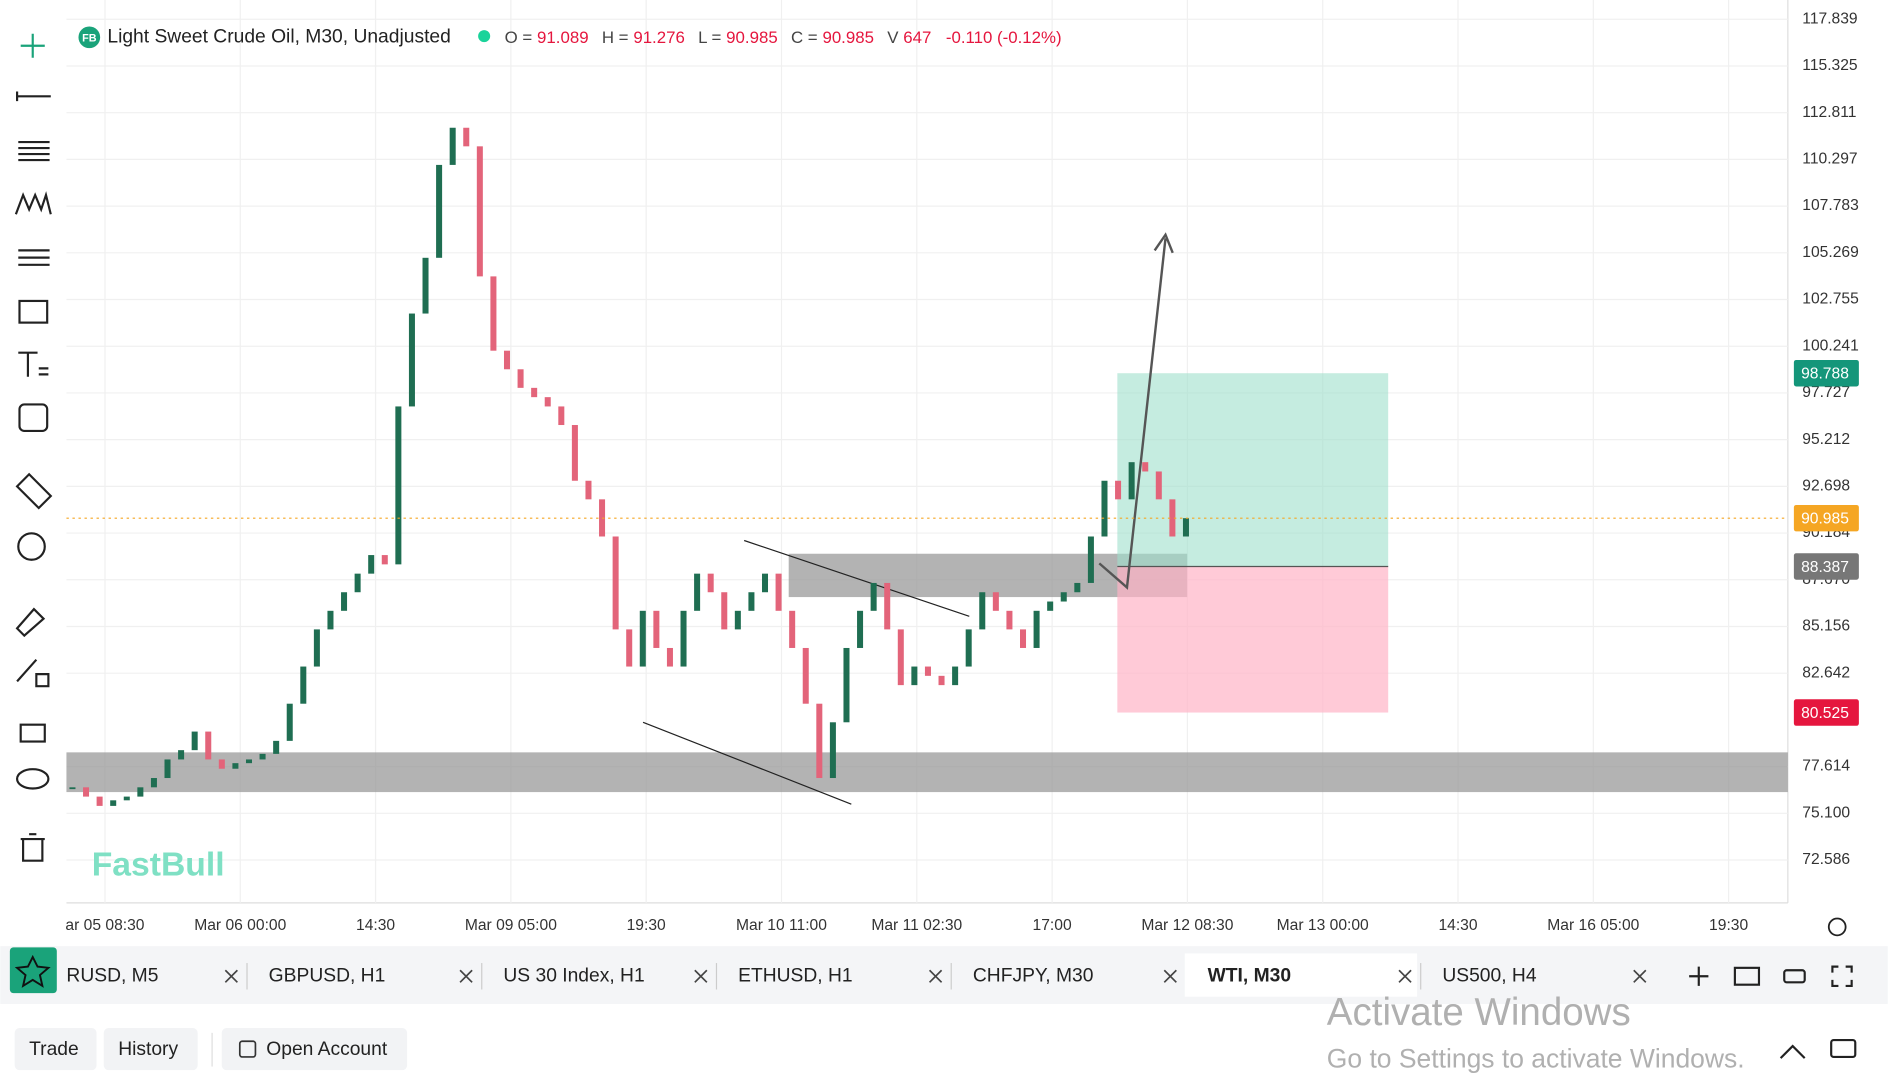  What do you see at coordinates (781, 925) in the screenshot?
I see `x-tick-label: Mar 10 11:00` at bounding box center [781, 925].